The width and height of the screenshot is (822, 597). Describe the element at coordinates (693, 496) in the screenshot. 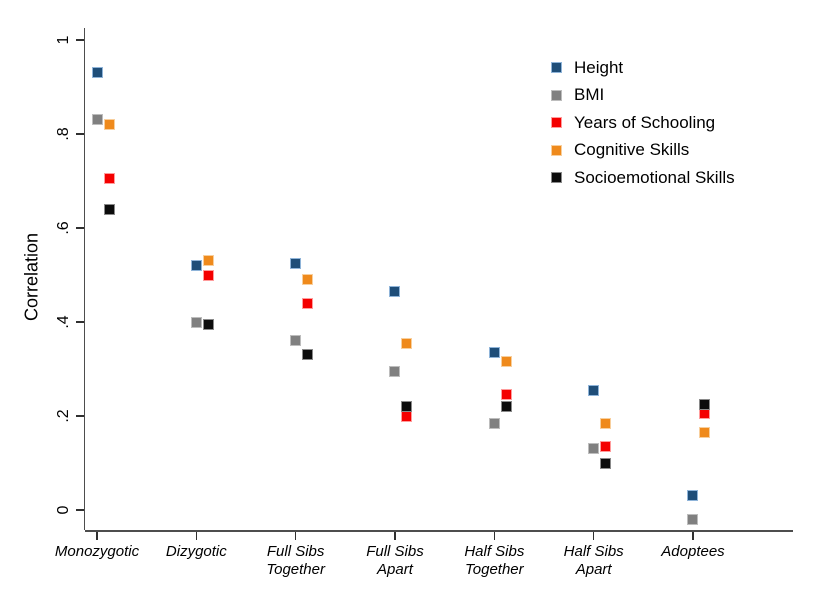

I see `marker-height-adoptees` at that location.